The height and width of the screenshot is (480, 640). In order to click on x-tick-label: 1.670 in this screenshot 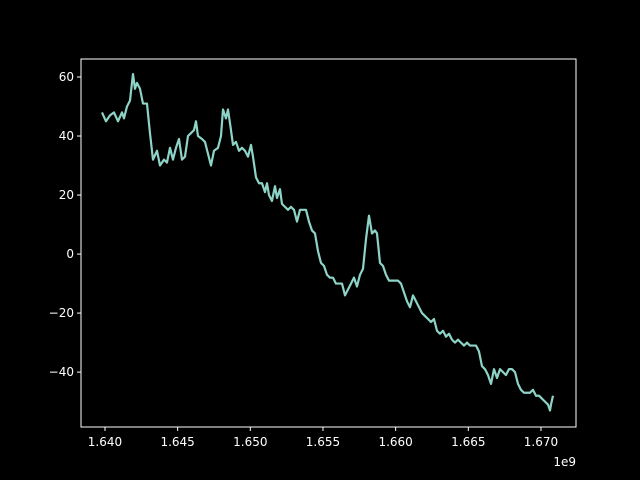, I will do `click(541, 442)`.